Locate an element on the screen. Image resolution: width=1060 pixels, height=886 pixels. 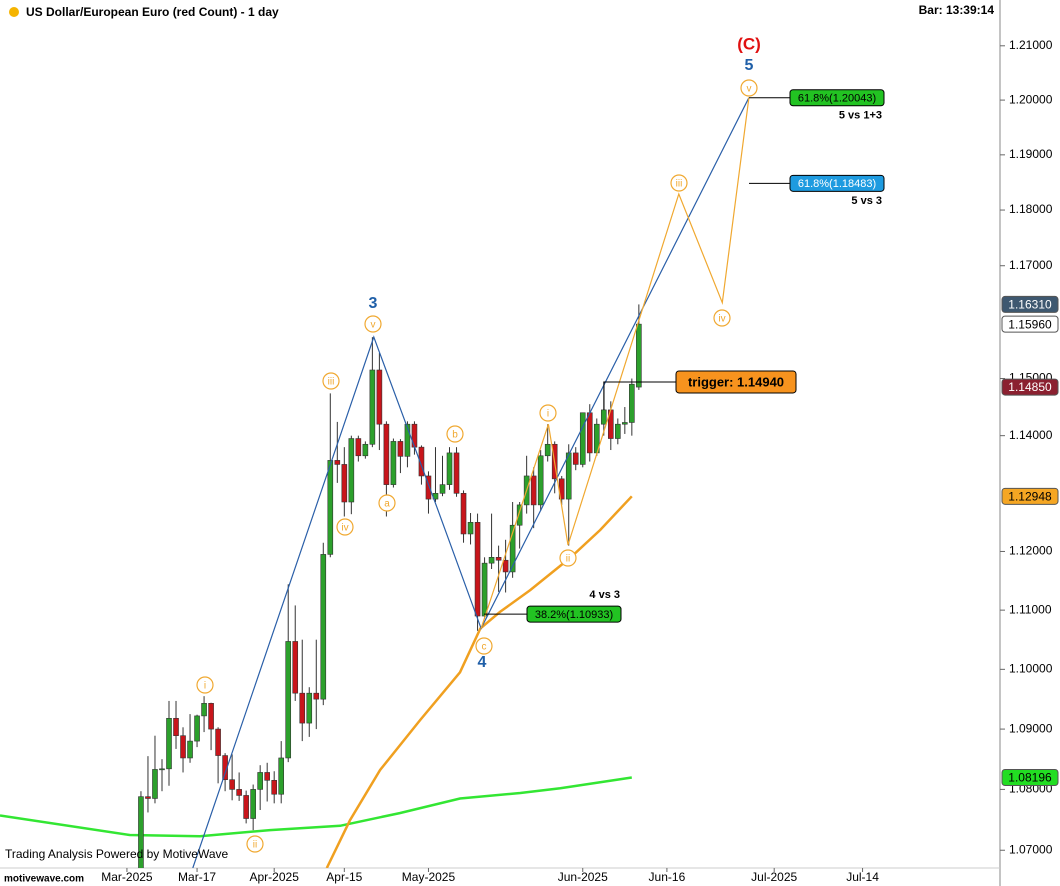
price-tag-label: 1.16310 is located at coordinates (1030, 305).